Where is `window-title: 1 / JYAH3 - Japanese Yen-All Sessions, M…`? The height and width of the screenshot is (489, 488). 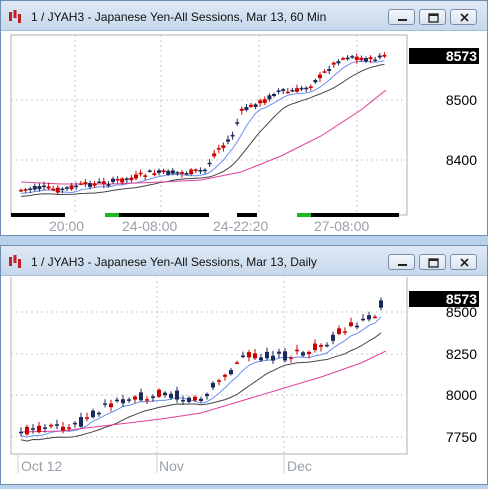
window-title: 1 / JYAH3 - Japanese Yen-All Sessions, M… is located at coordinates (174, 262).